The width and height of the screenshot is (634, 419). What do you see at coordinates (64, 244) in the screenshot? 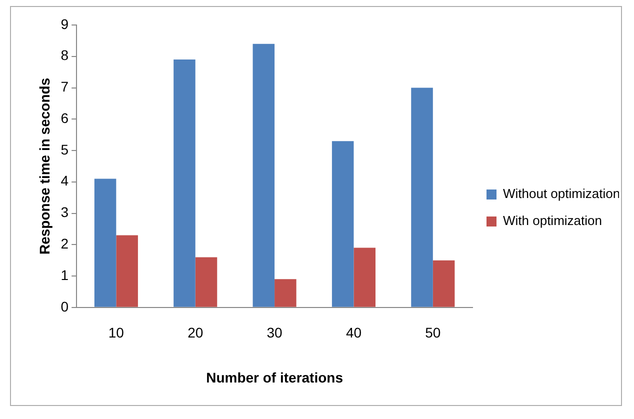
I see `y-tick-label: 2` at bounding box center [64, 244].